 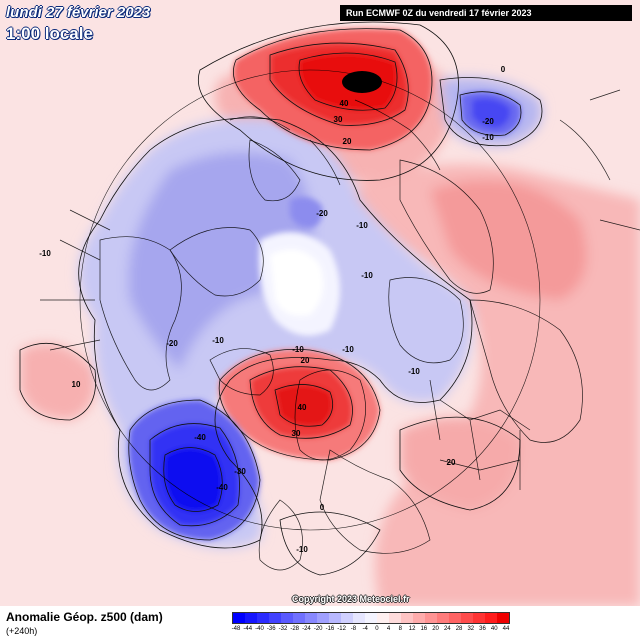 What do you see at coordinates (490, 113) in the screenshot?
I see `negative-center-asia` at bounding box center [490, 113].